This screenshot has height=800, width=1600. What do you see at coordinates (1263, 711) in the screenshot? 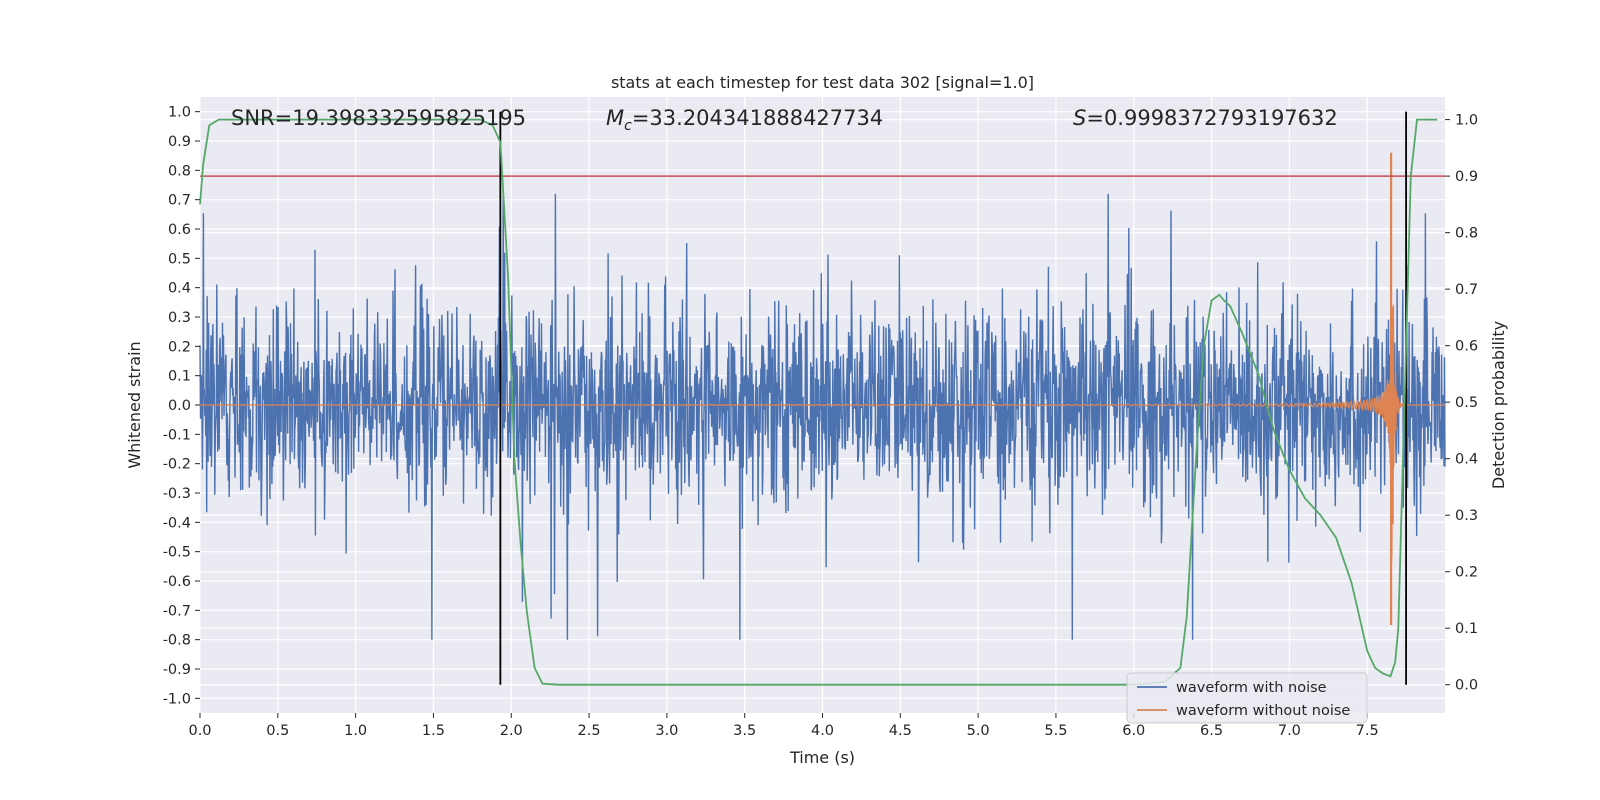
I see `legend-label: waveform without noise` at bounding box center [1263, 711].